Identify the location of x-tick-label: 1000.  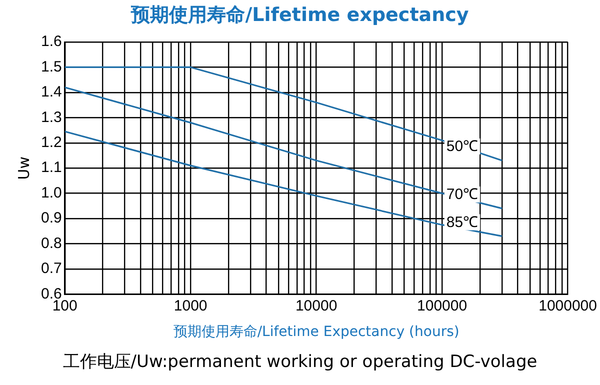
(191, 305).